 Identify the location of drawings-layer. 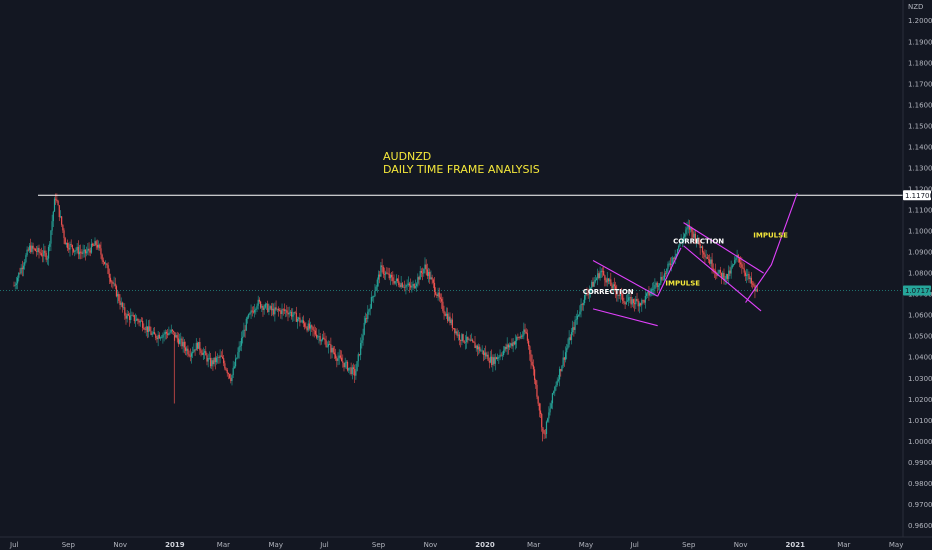
(695, 259).